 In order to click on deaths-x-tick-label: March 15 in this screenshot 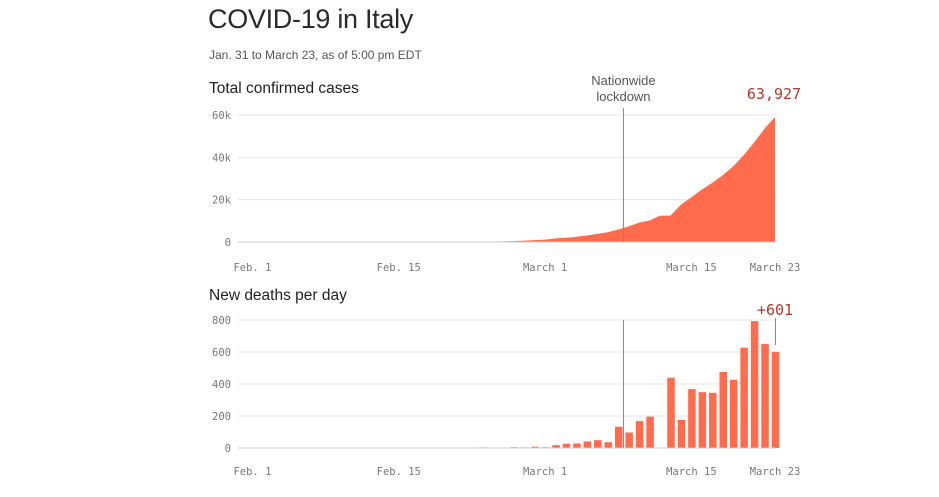, I will do `click(691, 472)`.